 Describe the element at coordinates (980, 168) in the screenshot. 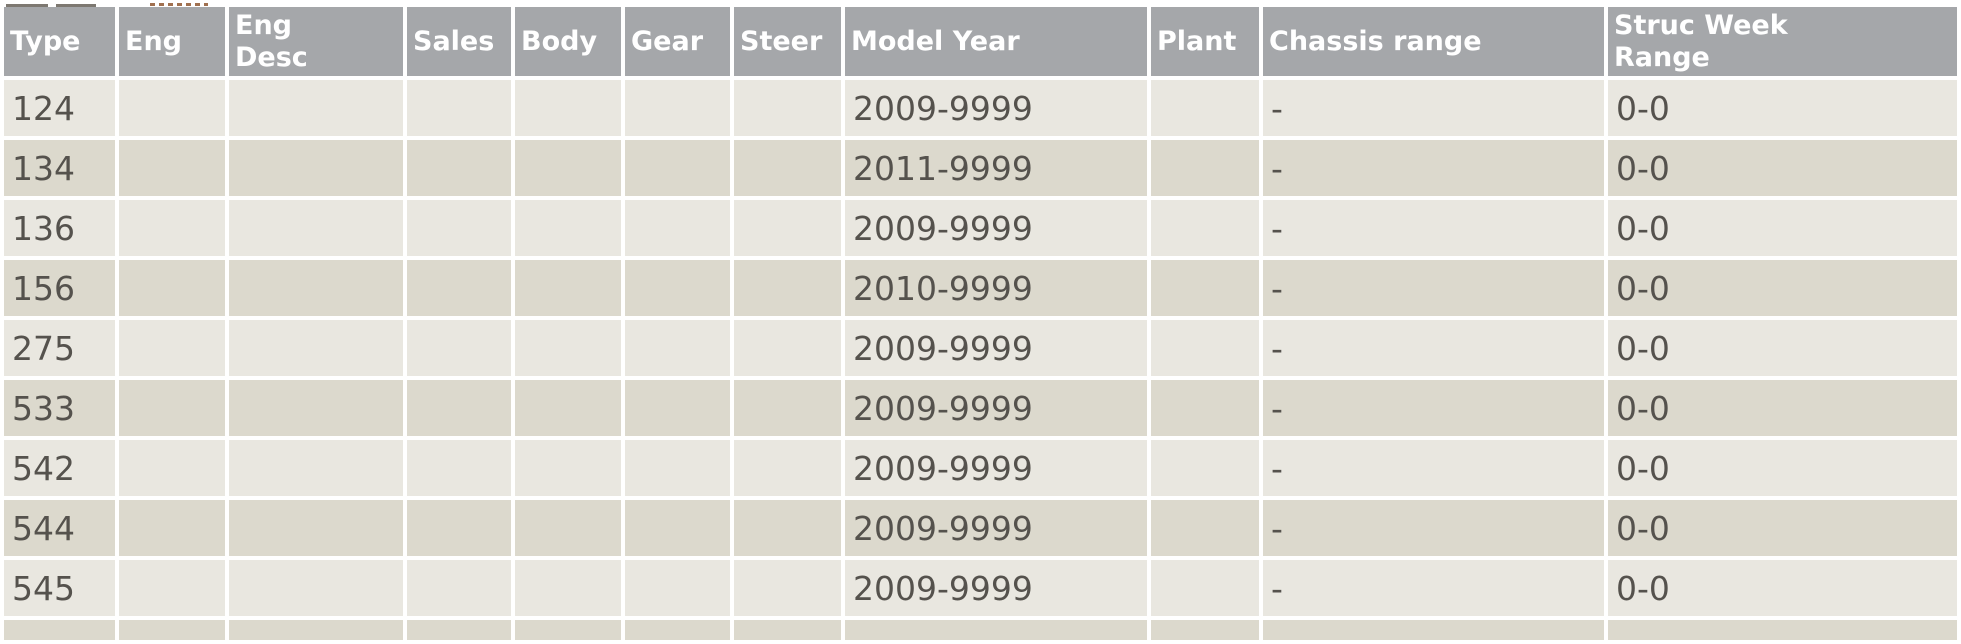

I see `table-row: 134 2011-9999 - 0-0` at that location.